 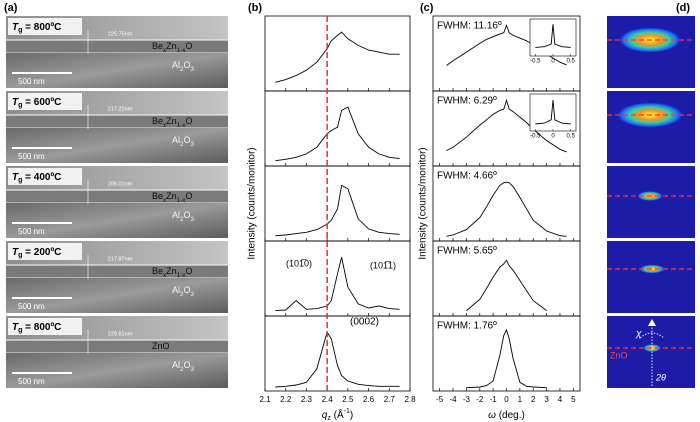 I want to click on plot-frame, so click(x=337, y=353).